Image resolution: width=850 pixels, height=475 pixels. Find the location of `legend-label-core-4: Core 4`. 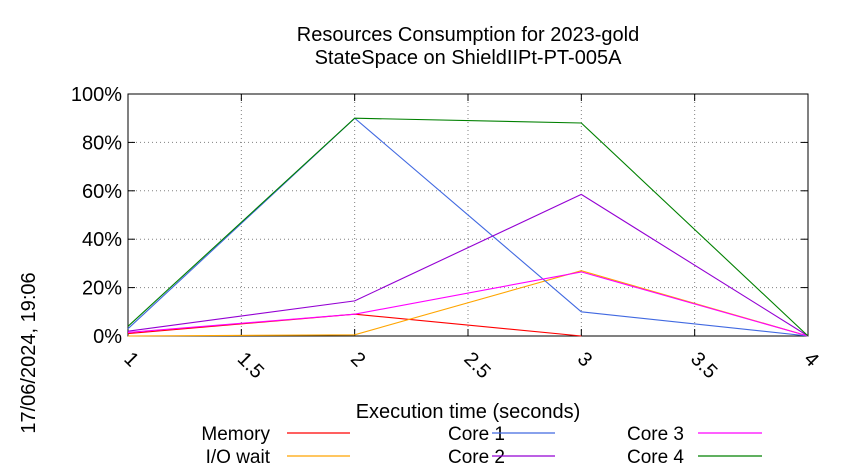

legend-label-core-4: Core 4 is located at coordinates (655, 457).